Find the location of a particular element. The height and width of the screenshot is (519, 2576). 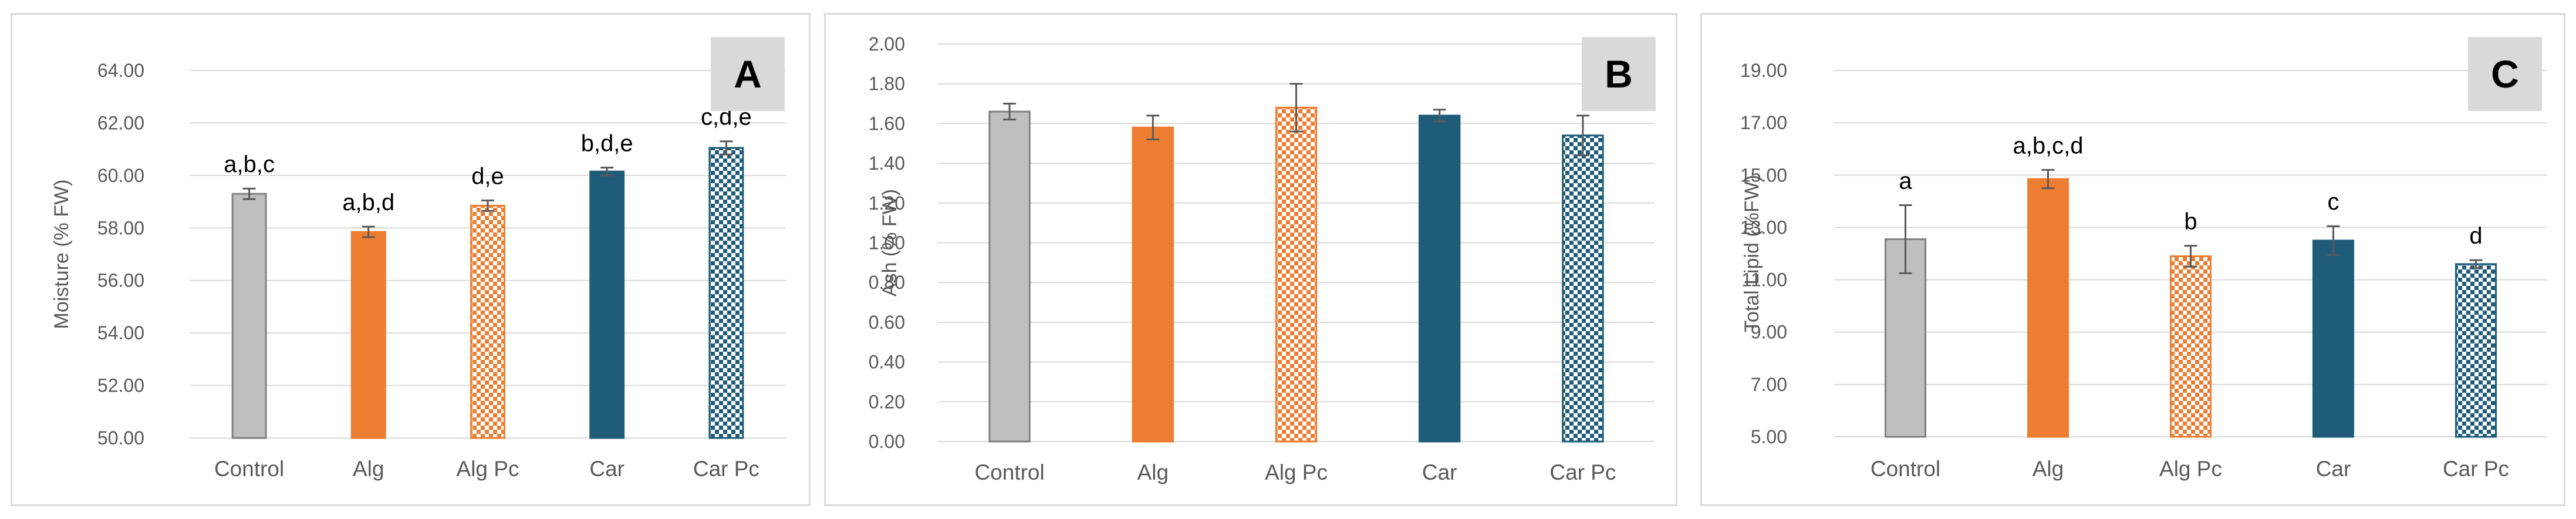

significance-label: a,b,c,d is located at coordinates (2048, 146).